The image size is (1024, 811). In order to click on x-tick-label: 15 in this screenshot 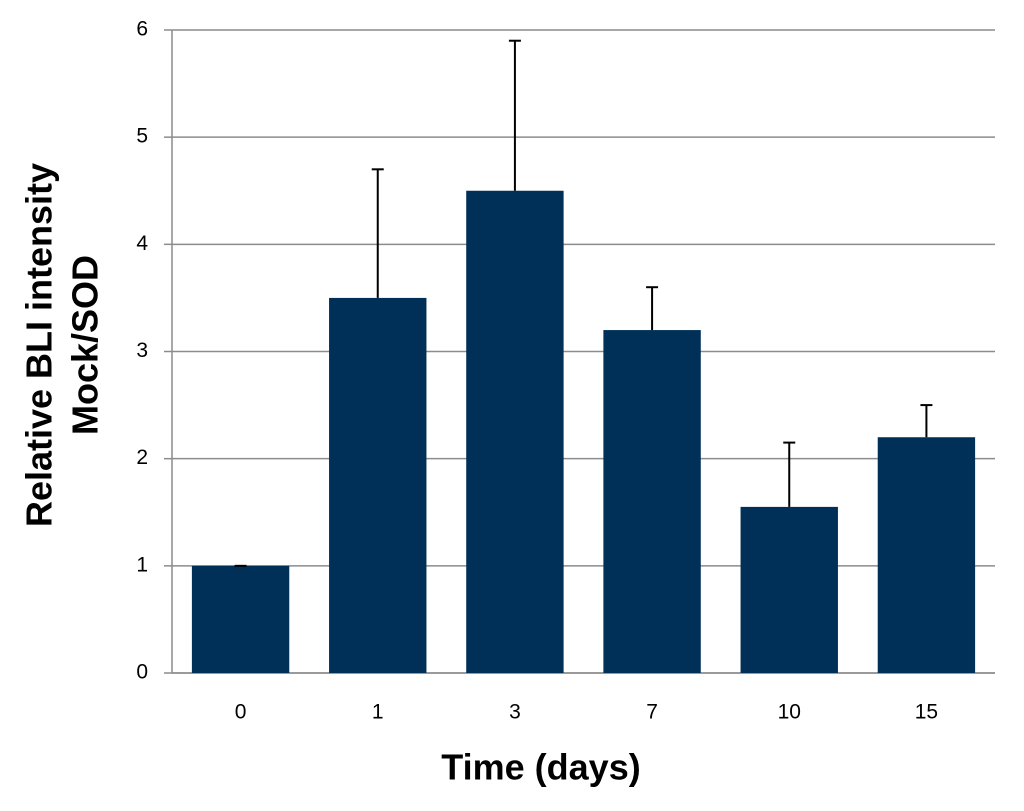, I will do `click(926, 712)`.